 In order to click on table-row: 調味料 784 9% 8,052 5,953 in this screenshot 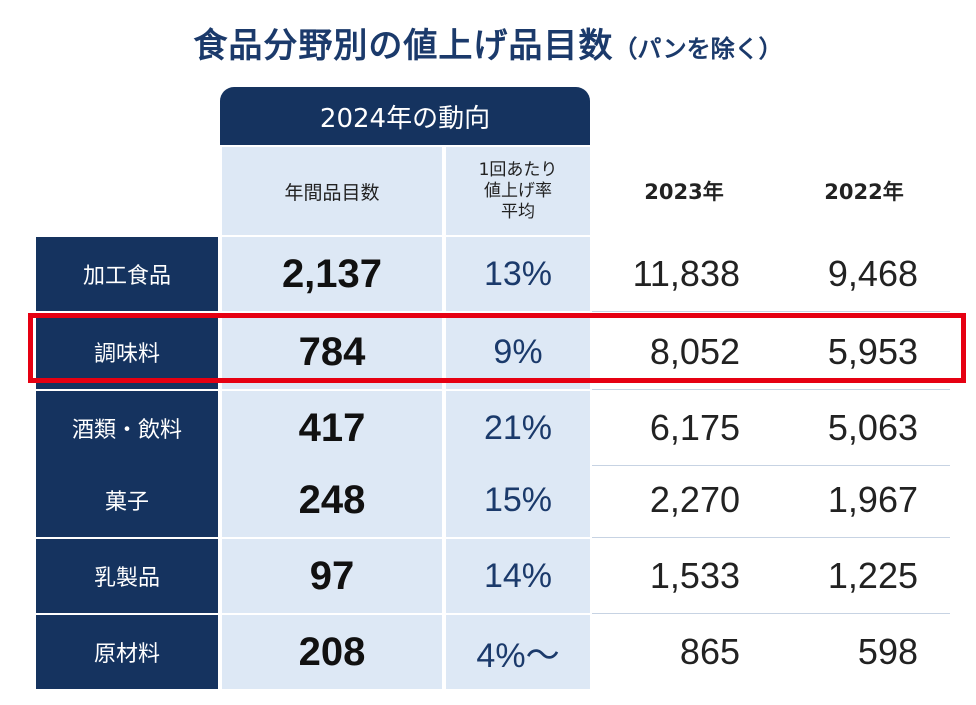, I will do `click(493, 352)`.